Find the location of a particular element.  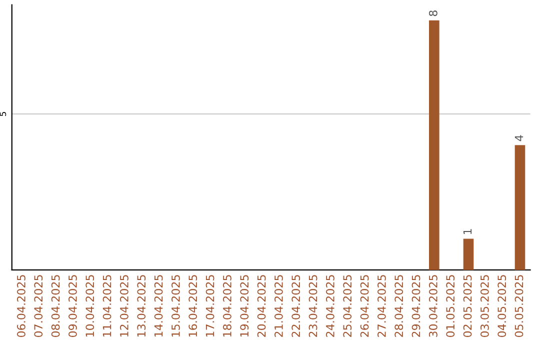

x-tick-label: 28.04.2025 is located at coordinates (399, 306).